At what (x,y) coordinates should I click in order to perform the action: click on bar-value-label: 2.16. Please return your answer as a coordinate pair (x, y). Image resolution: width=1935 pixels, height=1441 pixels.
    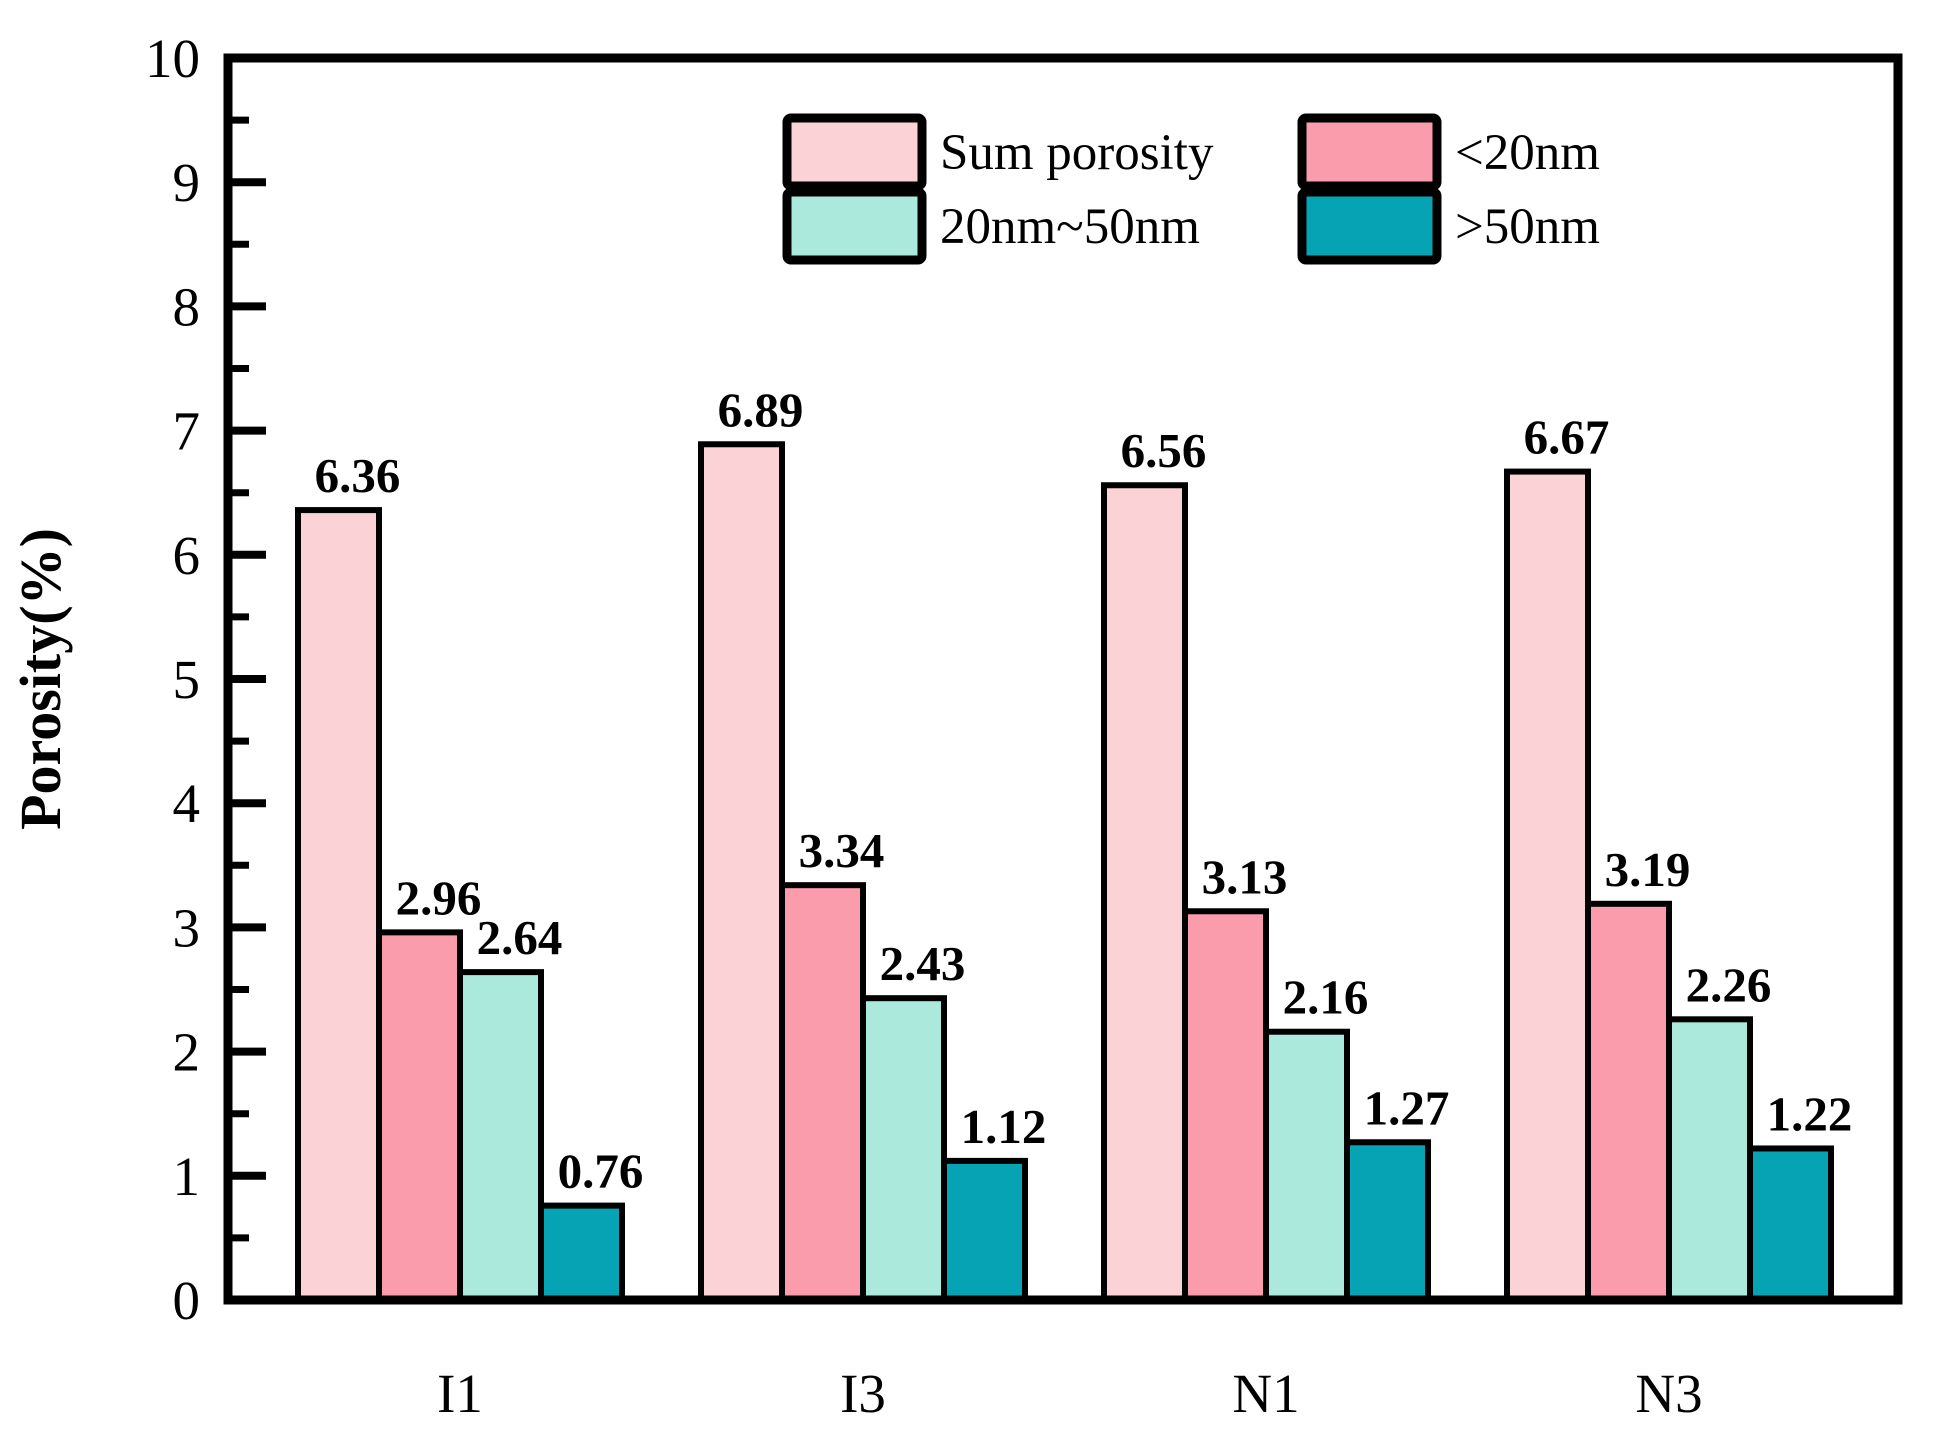
    Looking at the image, I should click on (1326, 997).